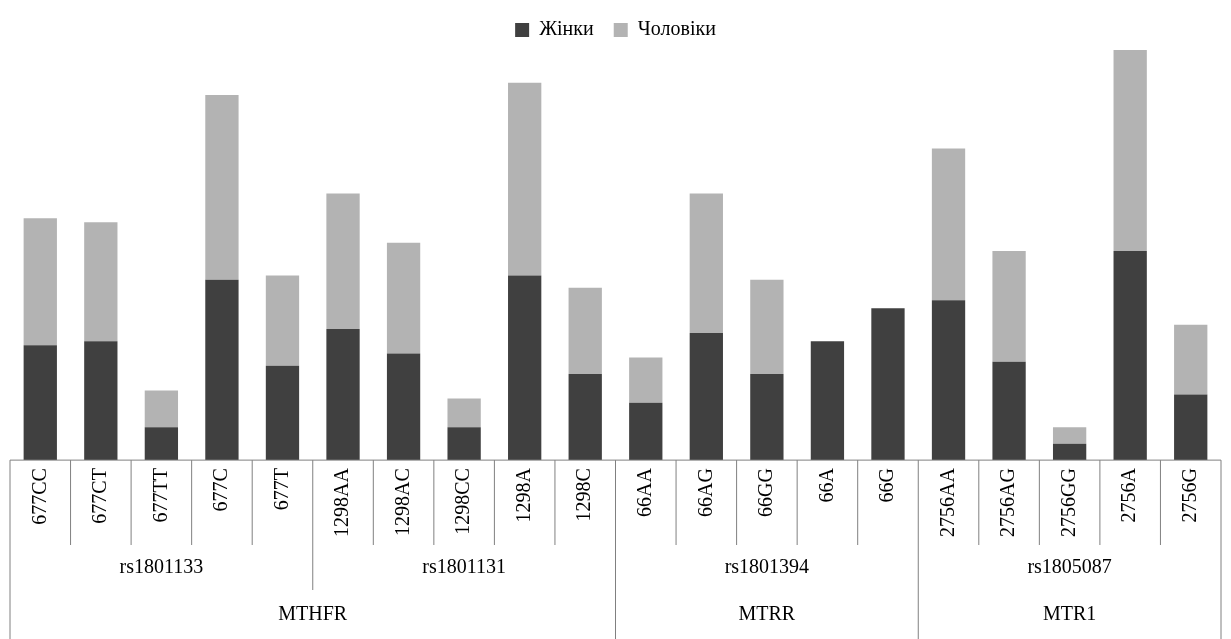 The width and height of the screenshot is (1231, 639). What do you see at coordinates (1188, 495) in the screenshot?
I see `x-tick-label: 2756G` at bounding box center [1188, 495].